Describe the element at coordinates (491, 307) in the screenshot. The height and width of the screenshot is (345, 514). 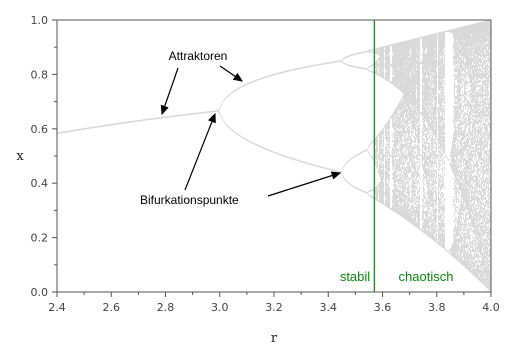
I see `x-tick-label: 4.0` at that location.